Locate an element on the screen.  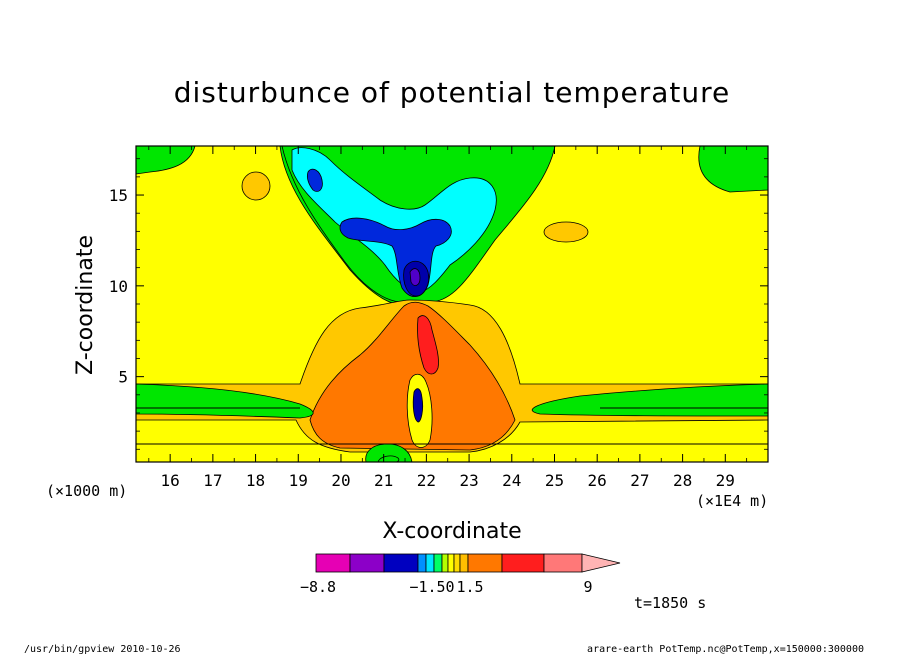
footer-left: /usr/bin/gpview 2010-10-26 is located at coordinates (102, 649).